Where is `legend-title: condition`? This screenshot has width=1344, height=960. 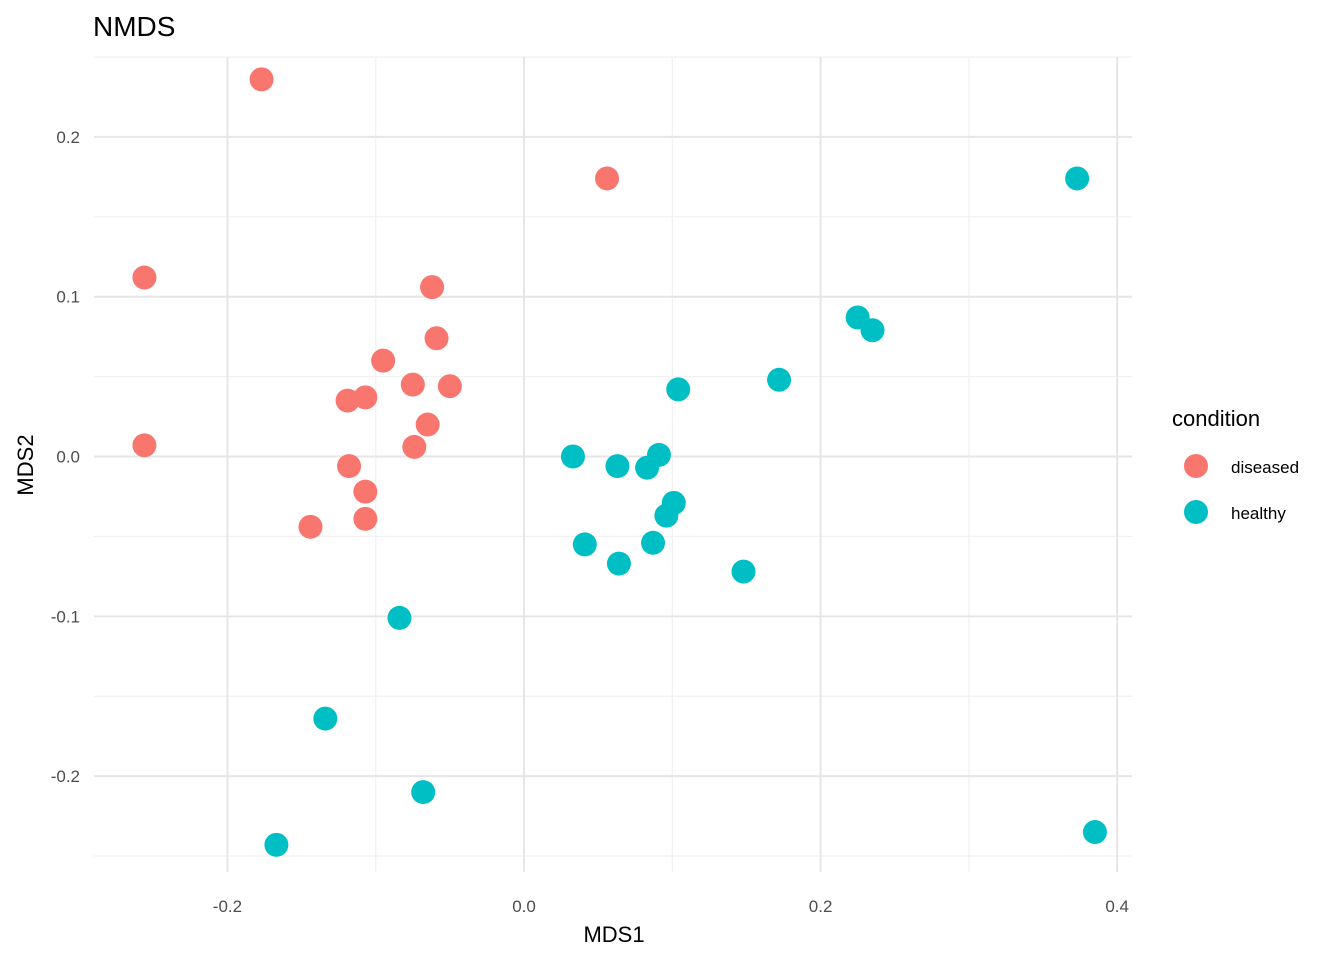
legend-title: condition is located at coordinates (1216, 418).